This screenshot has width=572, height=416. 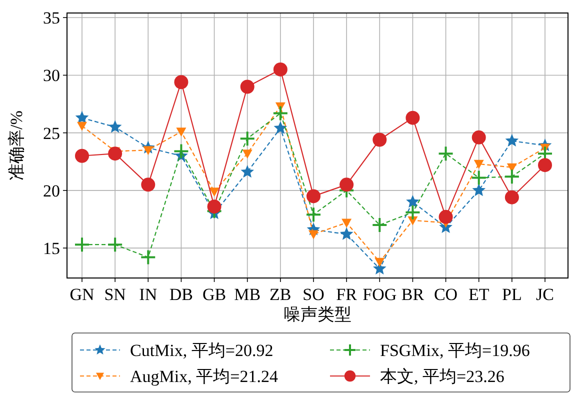 I want to click on y-tick-label: 15, so click(x=51, y=248).